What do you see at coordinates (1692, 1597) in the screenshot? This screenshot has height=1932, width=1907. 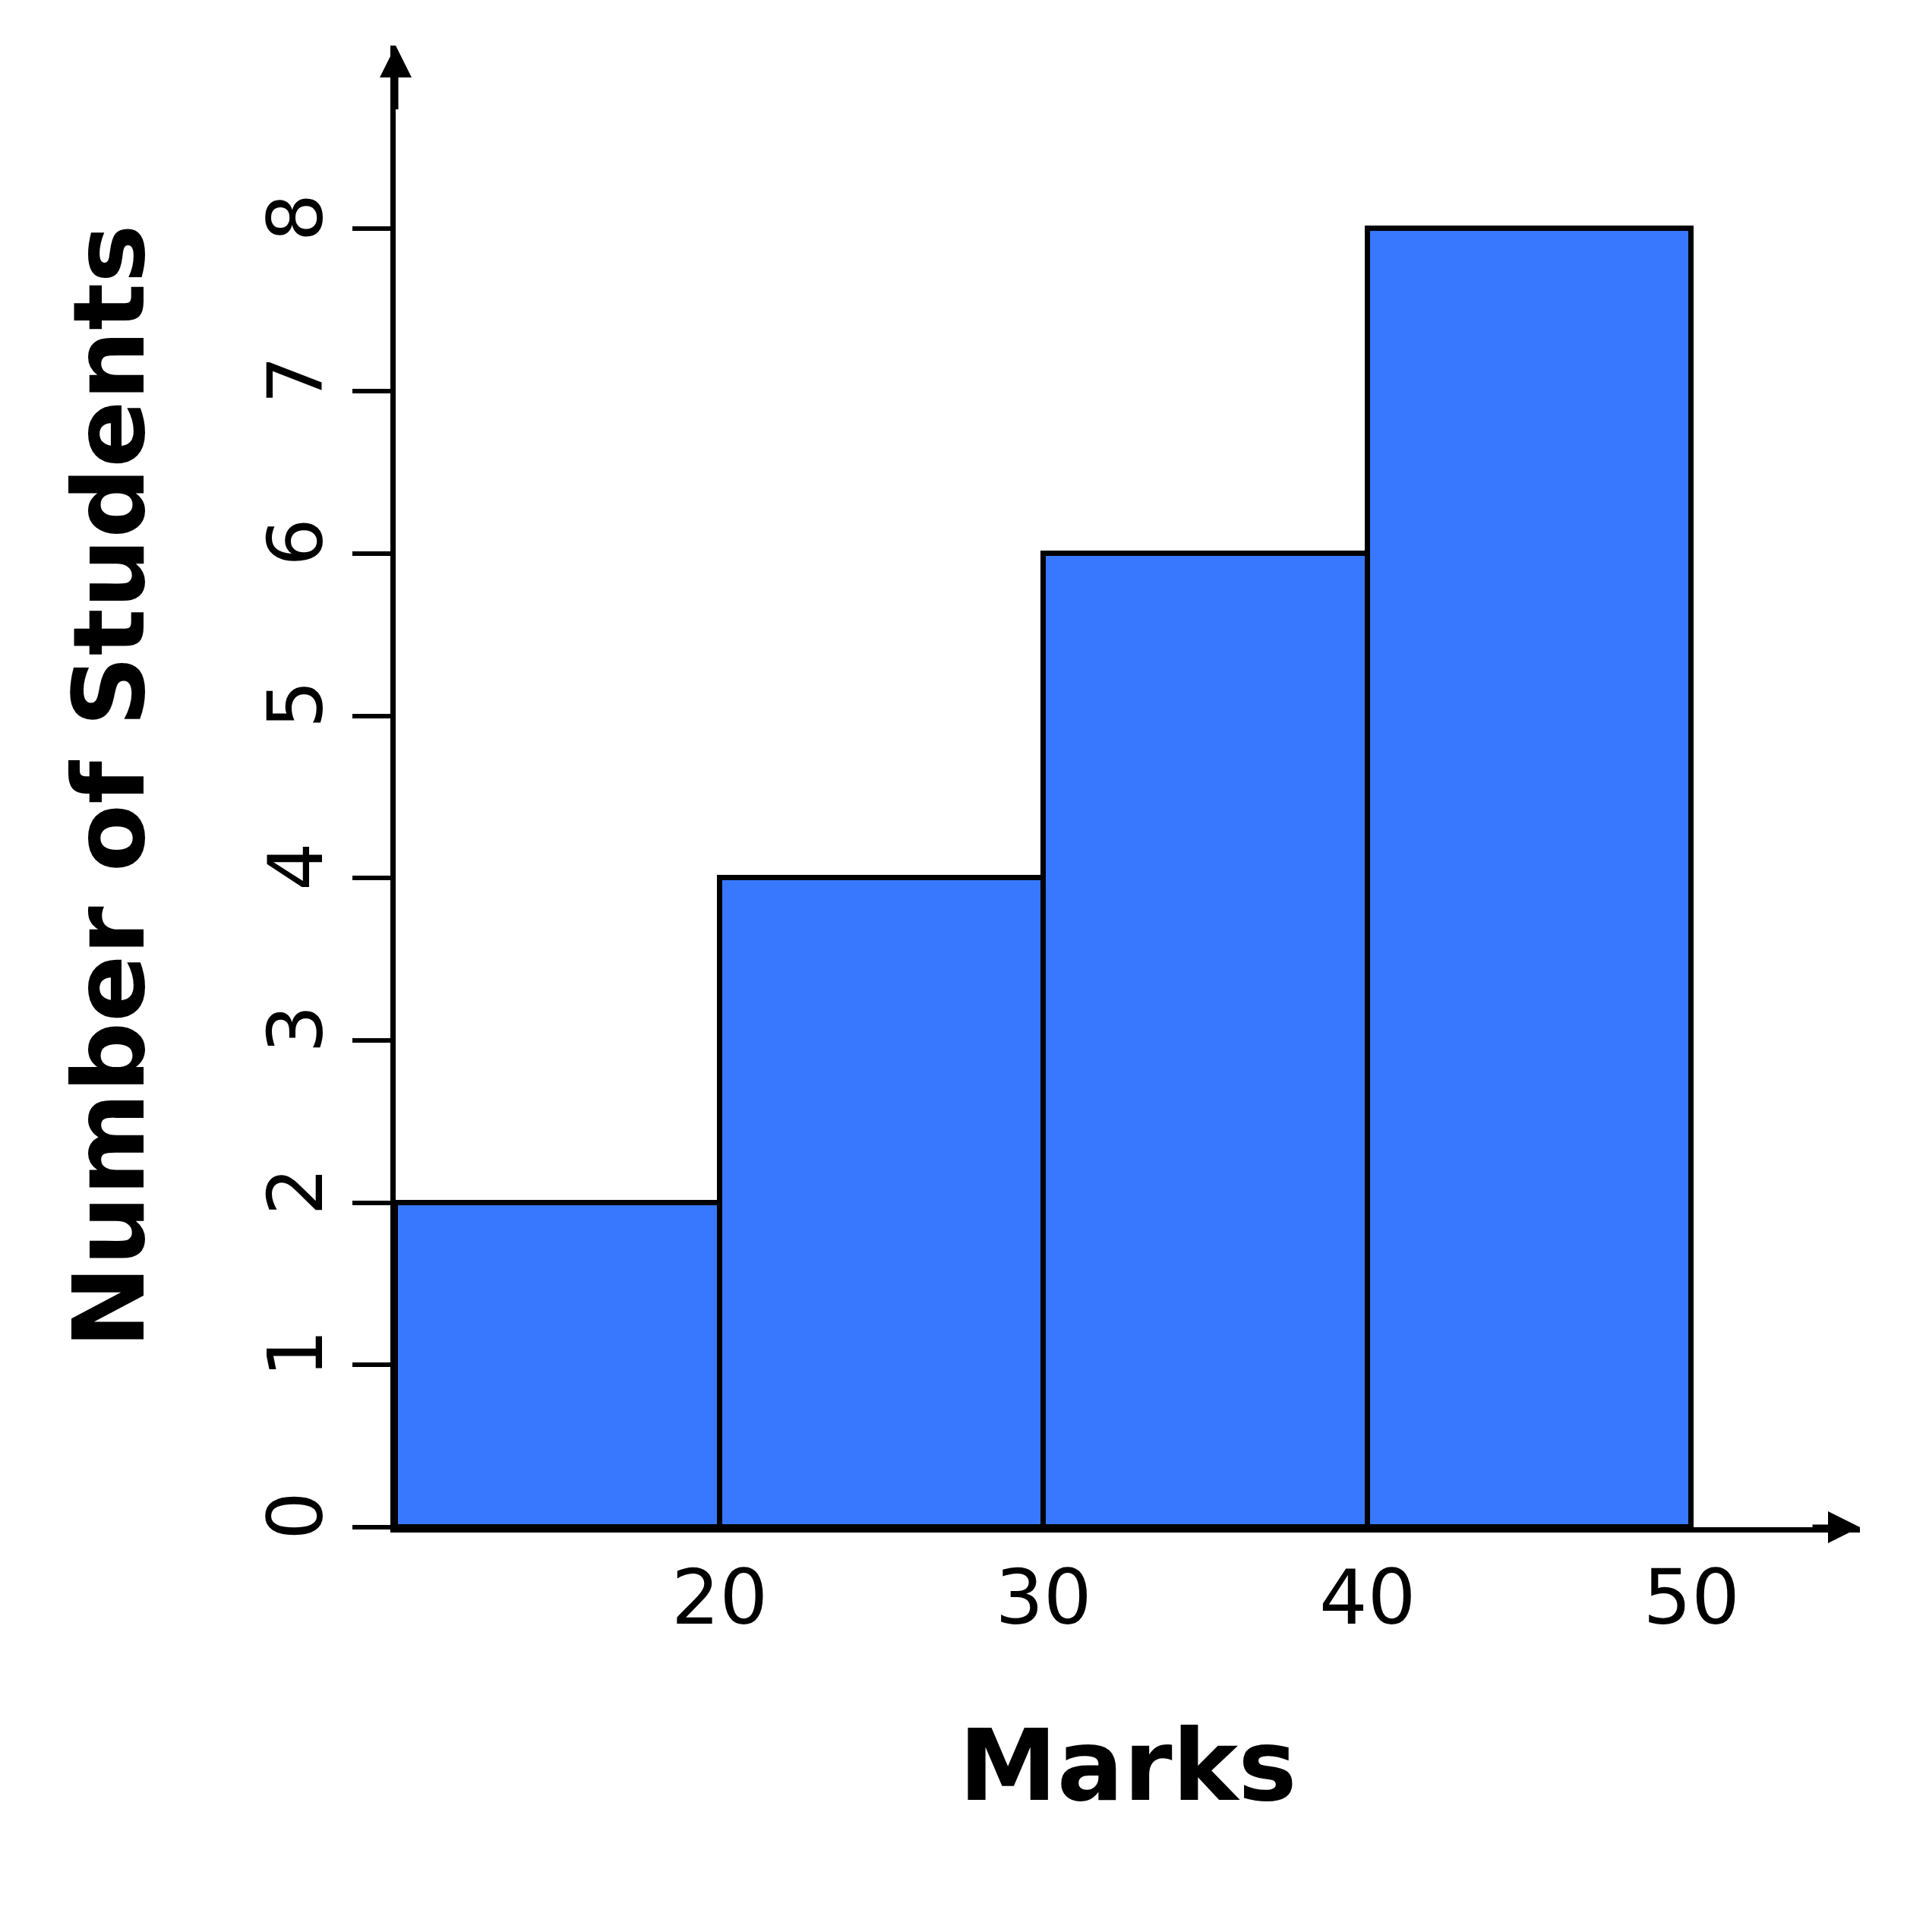 I see `x-tick-label: 50` at bounding box center [1692, 1597].